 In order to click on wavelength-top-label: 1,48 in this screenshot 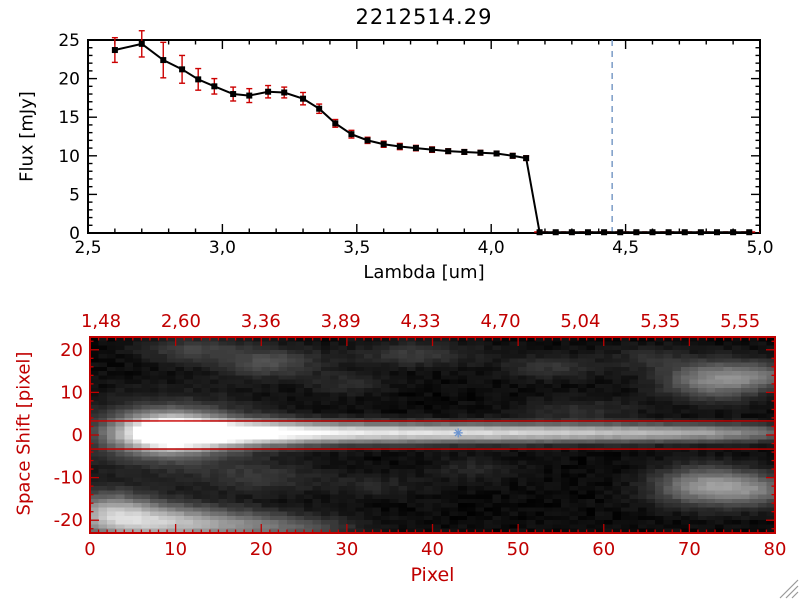, I will do `click(101, 321)`.